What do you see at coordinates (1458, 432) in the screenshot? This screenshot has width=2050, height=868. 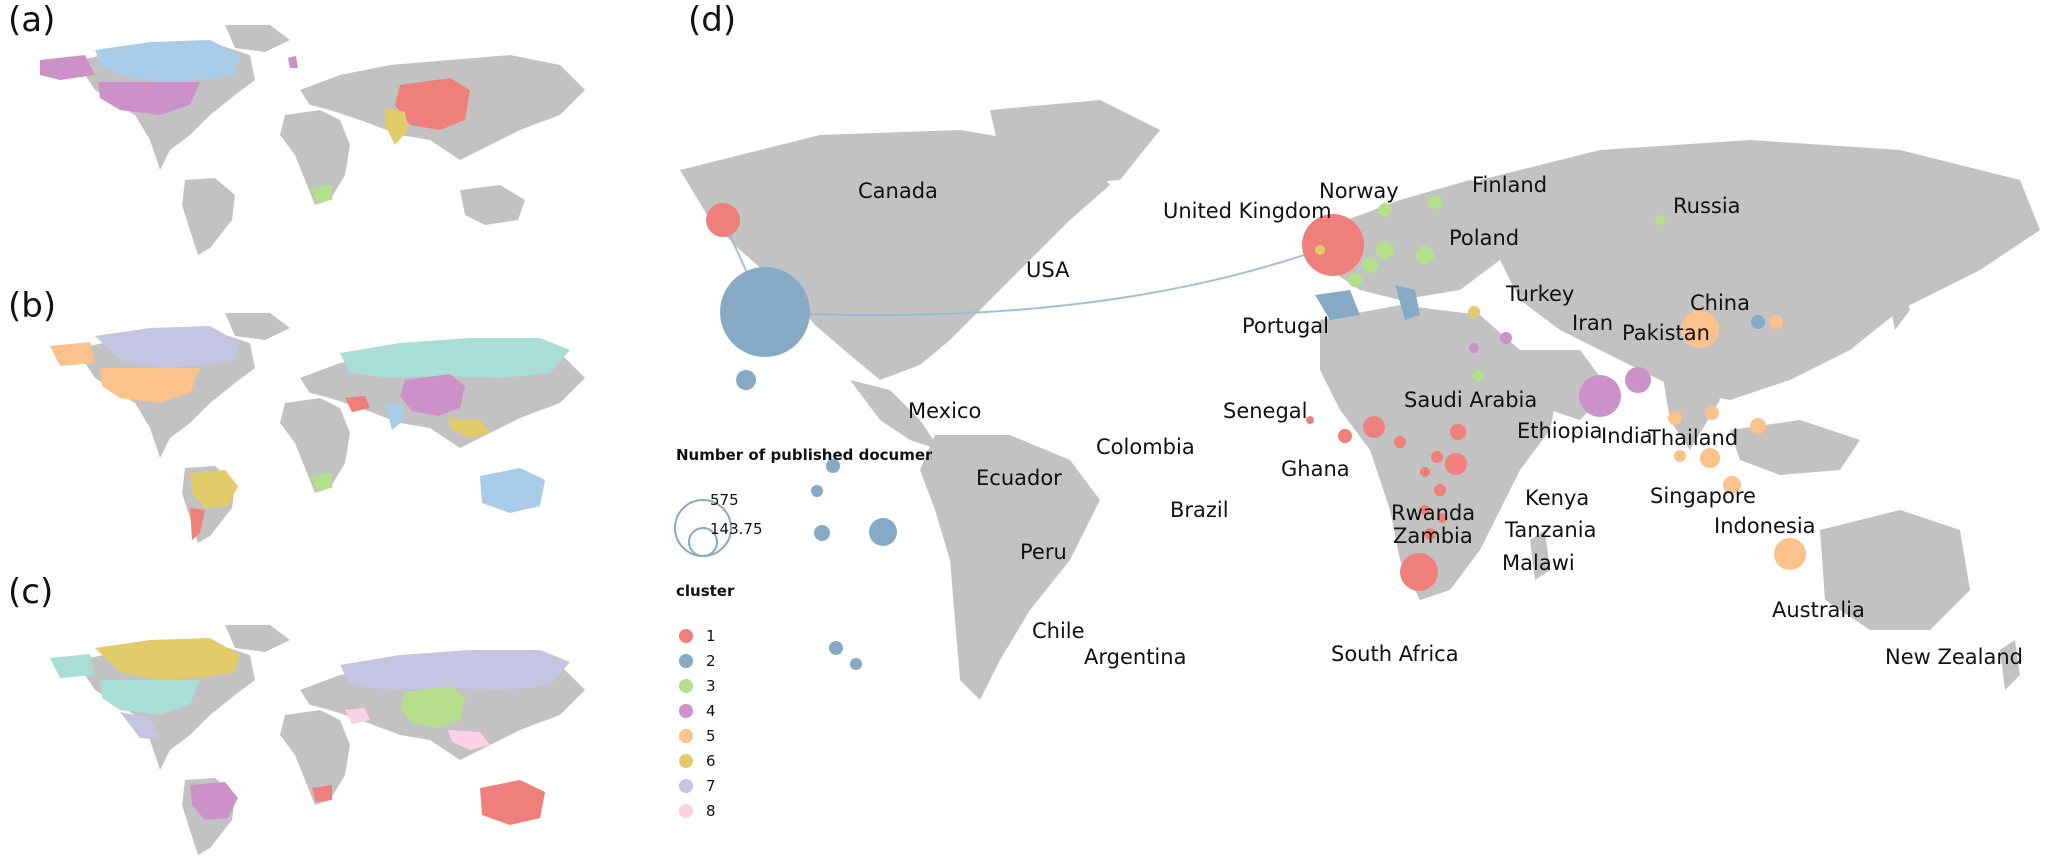 I see `bubble-ethiopia` at bounding box center [1458, 432].